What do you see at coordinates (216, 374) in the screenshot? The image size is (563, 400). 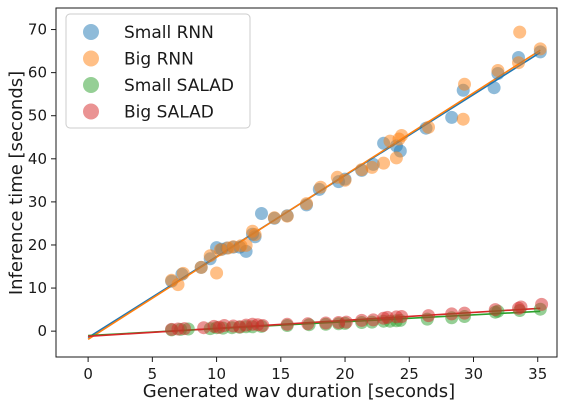 I see `x-tick-label: 10` at bounding box center [216, 374].